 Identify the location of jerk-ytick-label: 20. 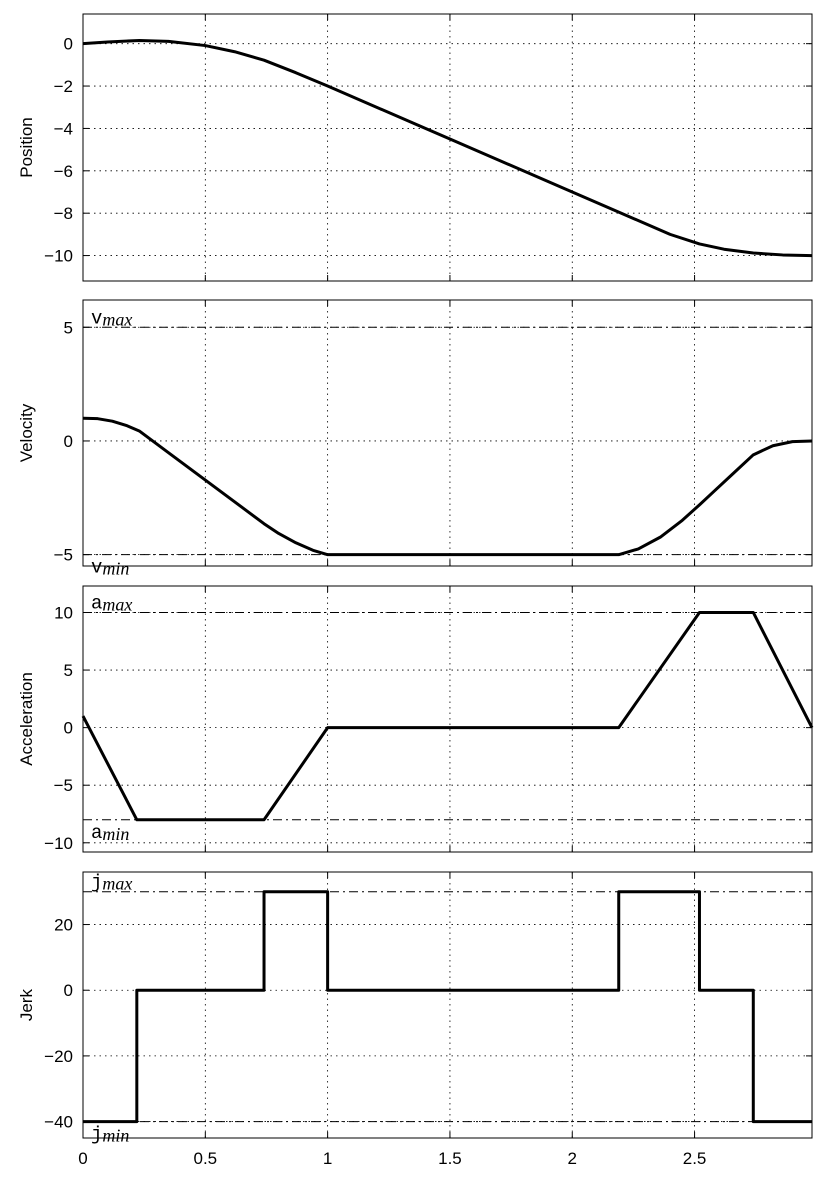
(63, 925).